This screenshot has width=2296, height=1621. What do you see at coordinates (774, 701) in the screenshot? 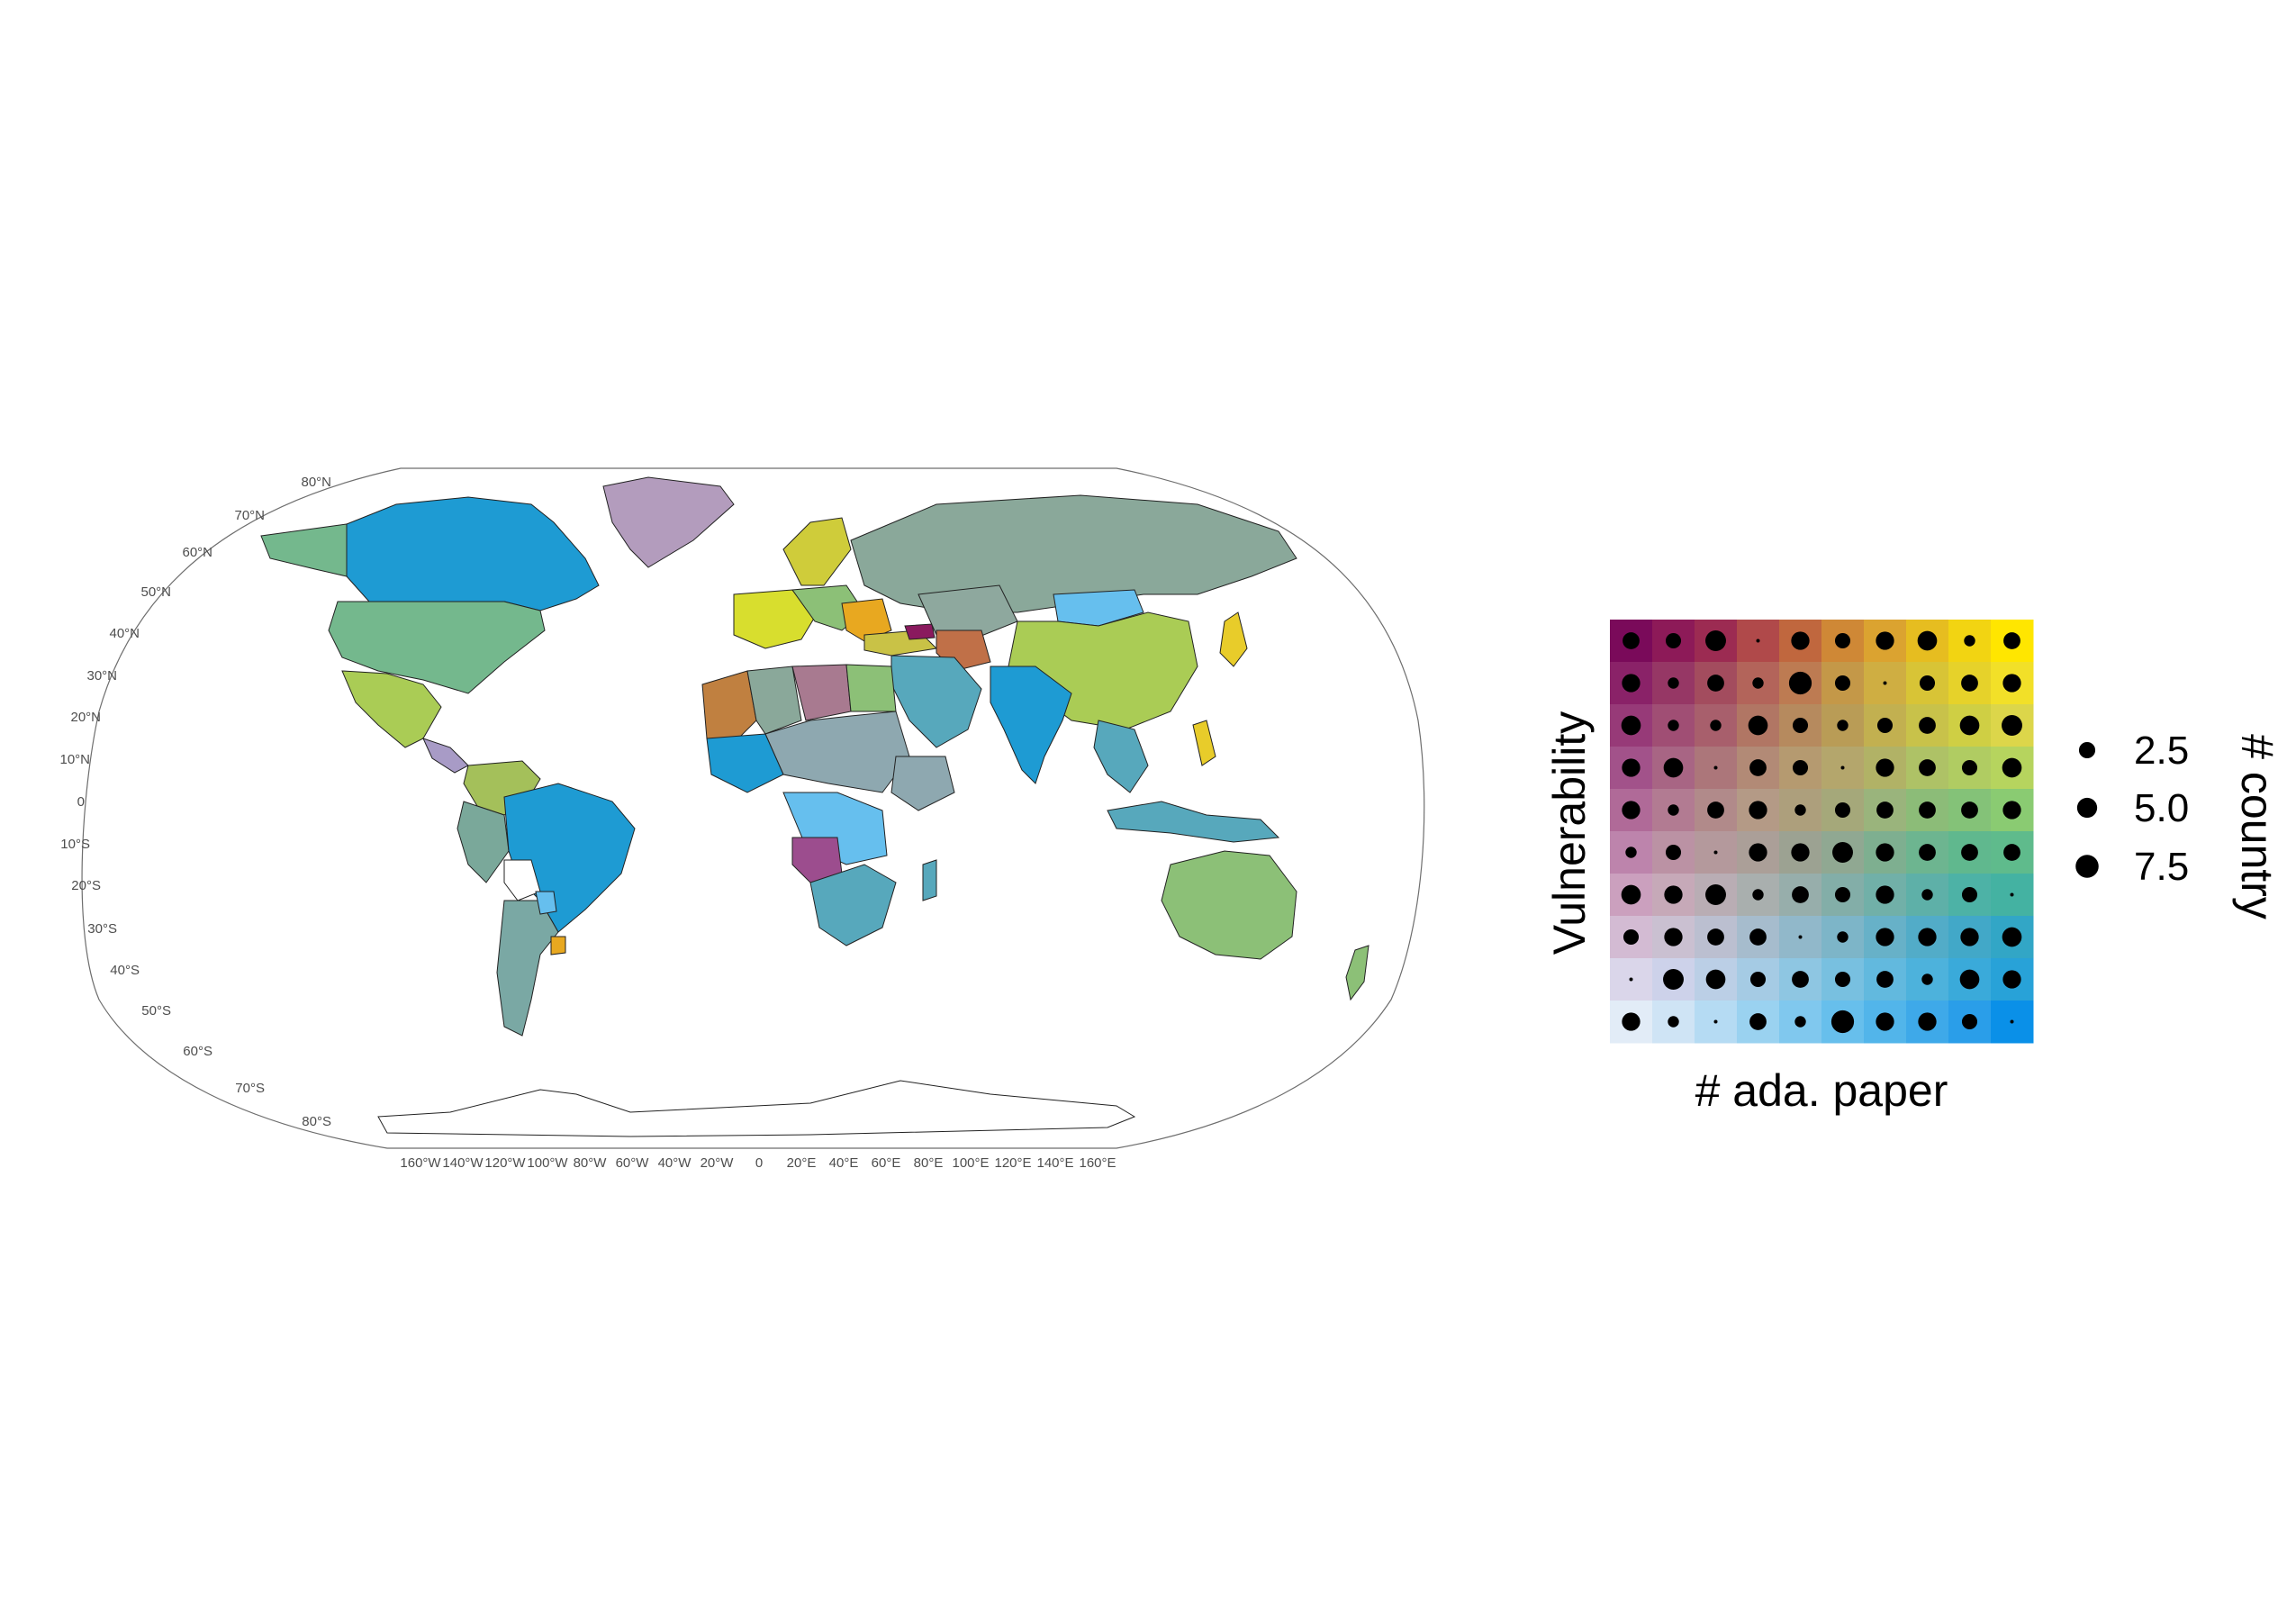
I see `country-algeria` at bounding box center [774, 701].